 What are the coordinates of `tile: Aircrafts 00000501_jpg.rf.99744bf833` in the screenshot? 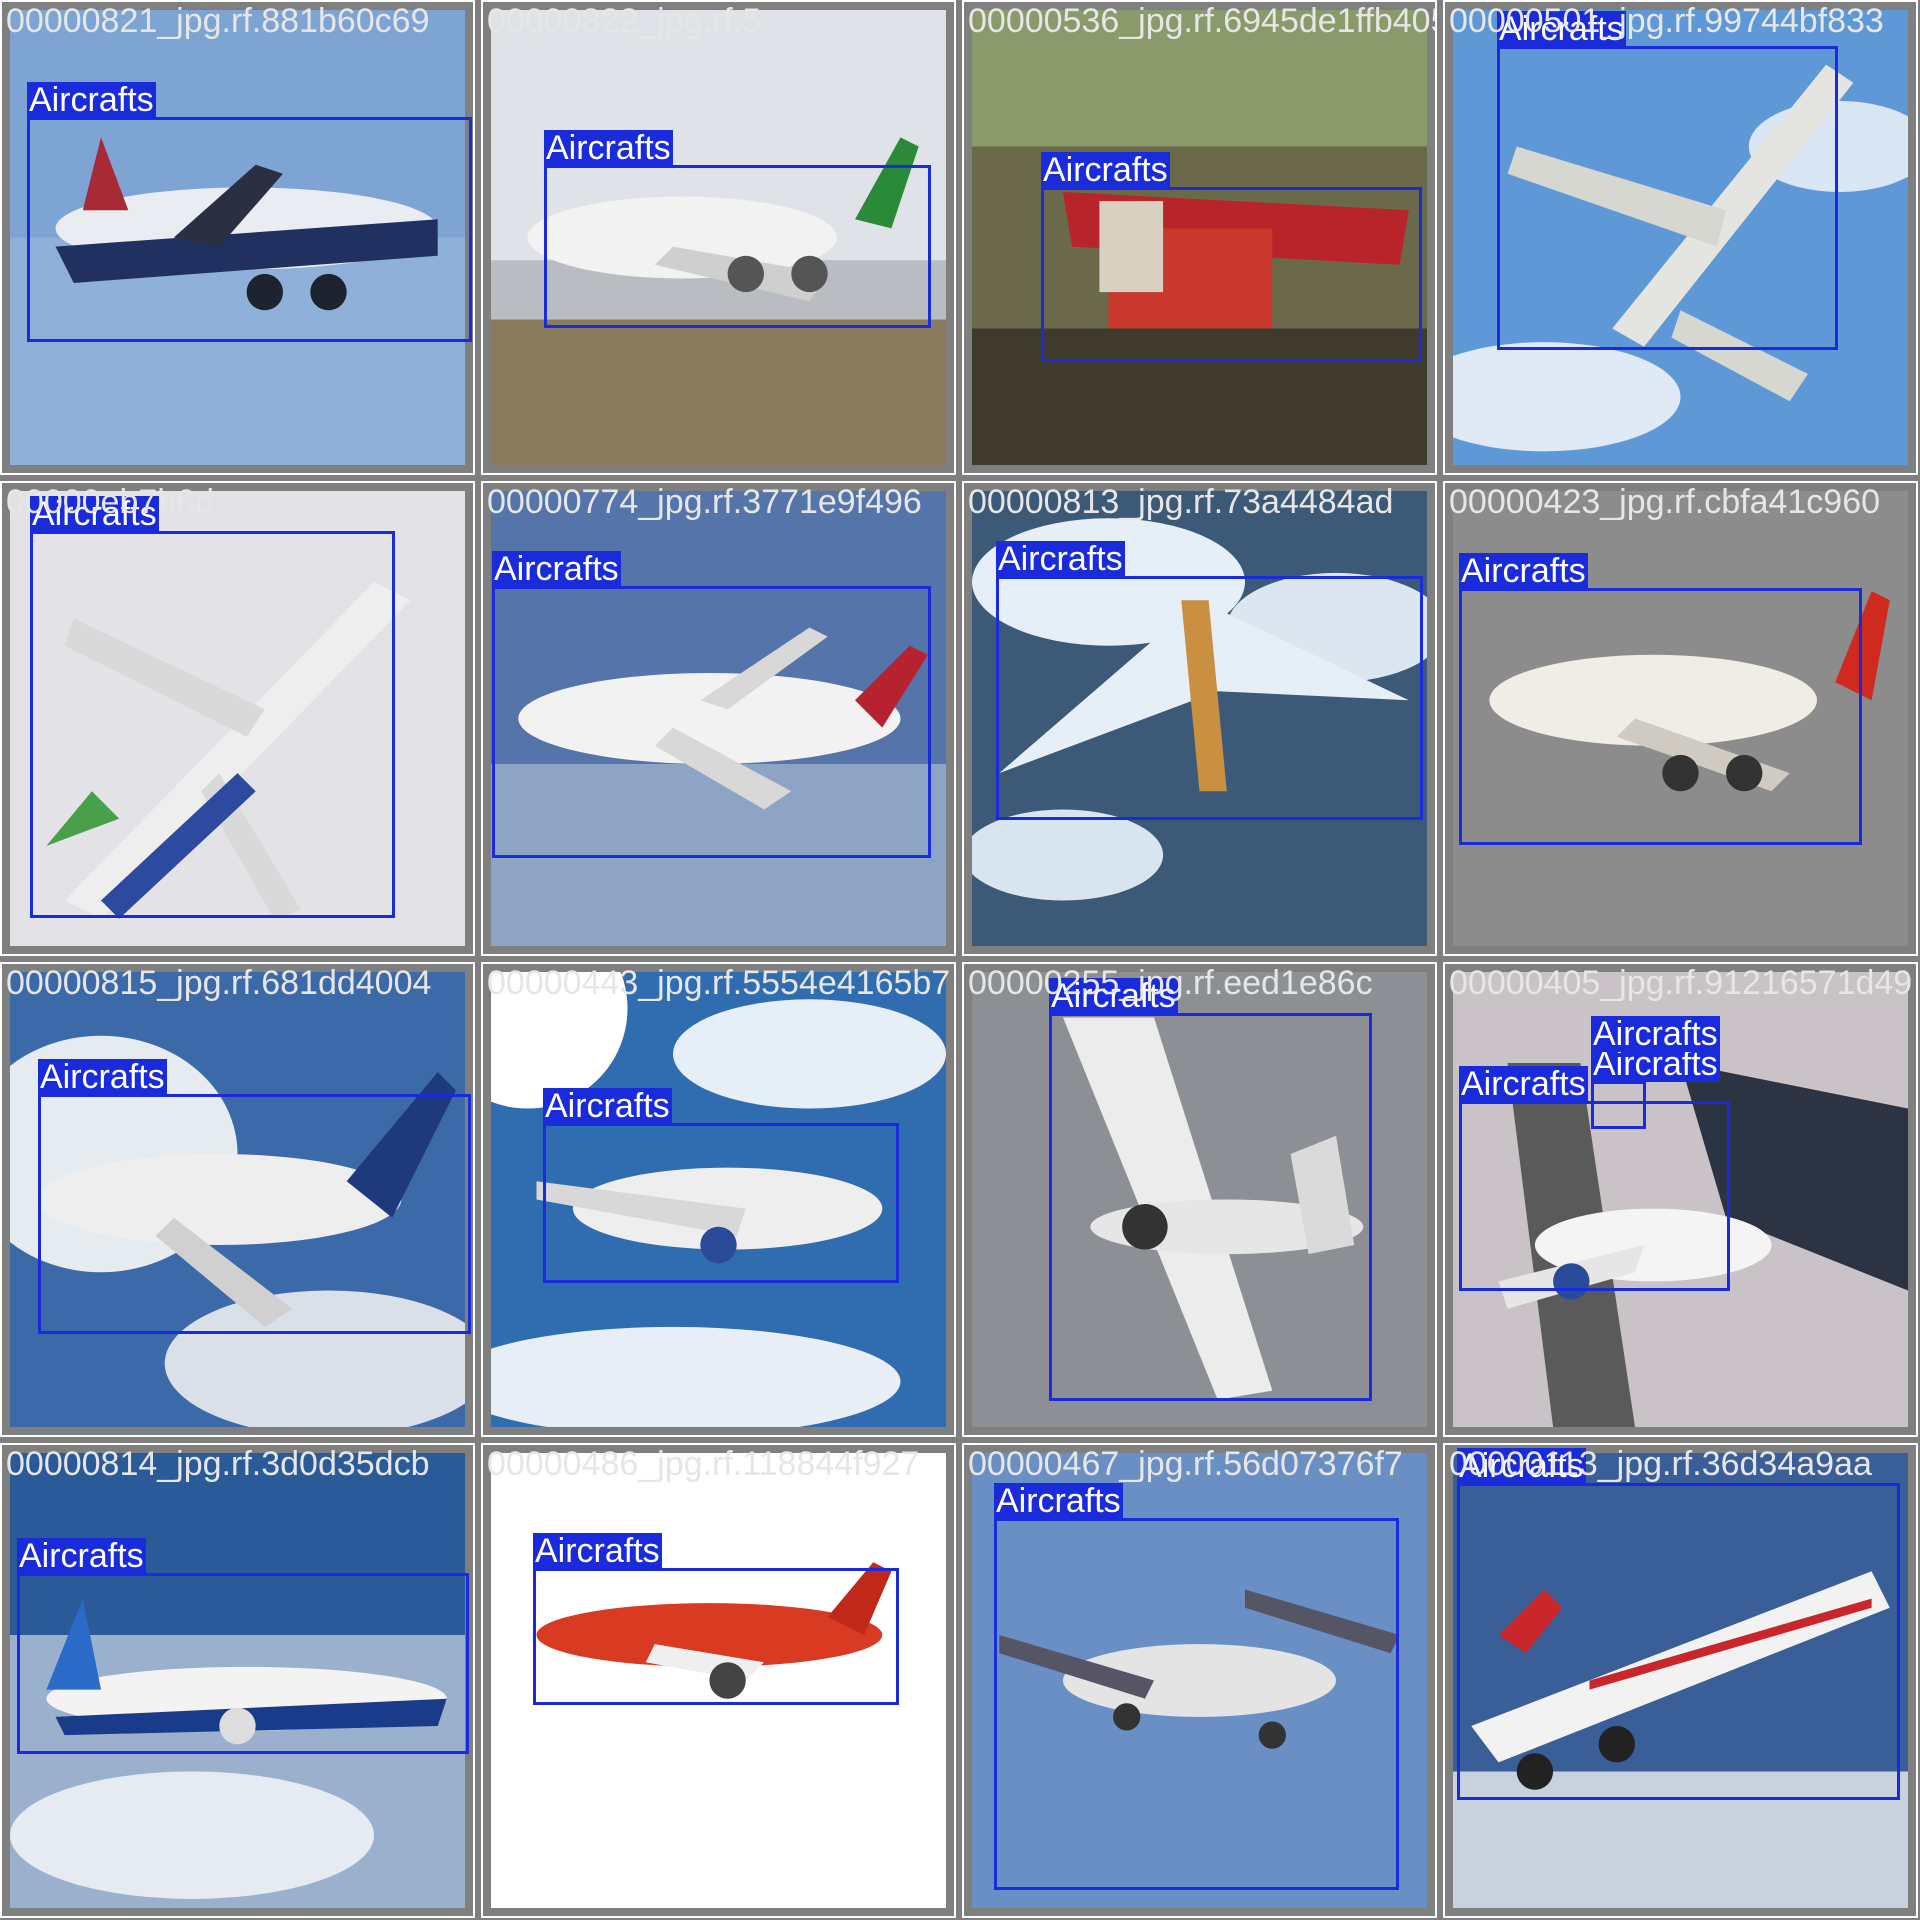 It's located at (1680, 237).